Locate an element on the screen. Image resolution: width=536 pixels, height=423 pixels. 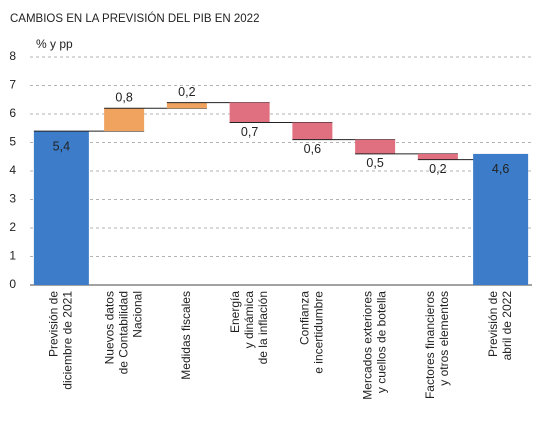
y-tick-label: 6 is located at coordinates (12, 113).